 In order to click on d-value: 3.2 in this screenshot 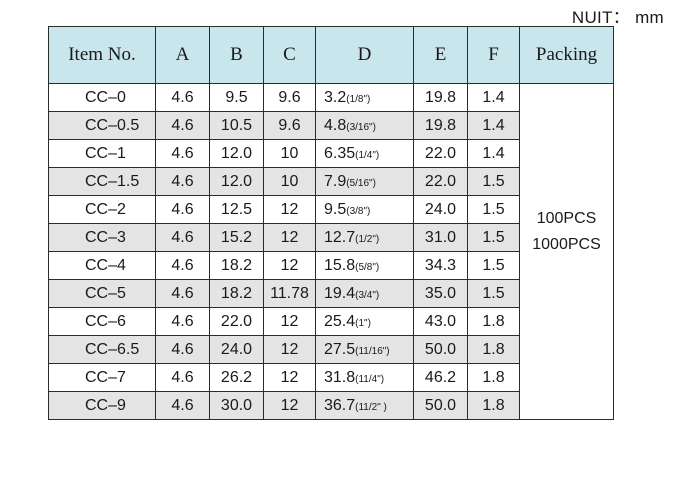, I will do `click(335, 97)`.